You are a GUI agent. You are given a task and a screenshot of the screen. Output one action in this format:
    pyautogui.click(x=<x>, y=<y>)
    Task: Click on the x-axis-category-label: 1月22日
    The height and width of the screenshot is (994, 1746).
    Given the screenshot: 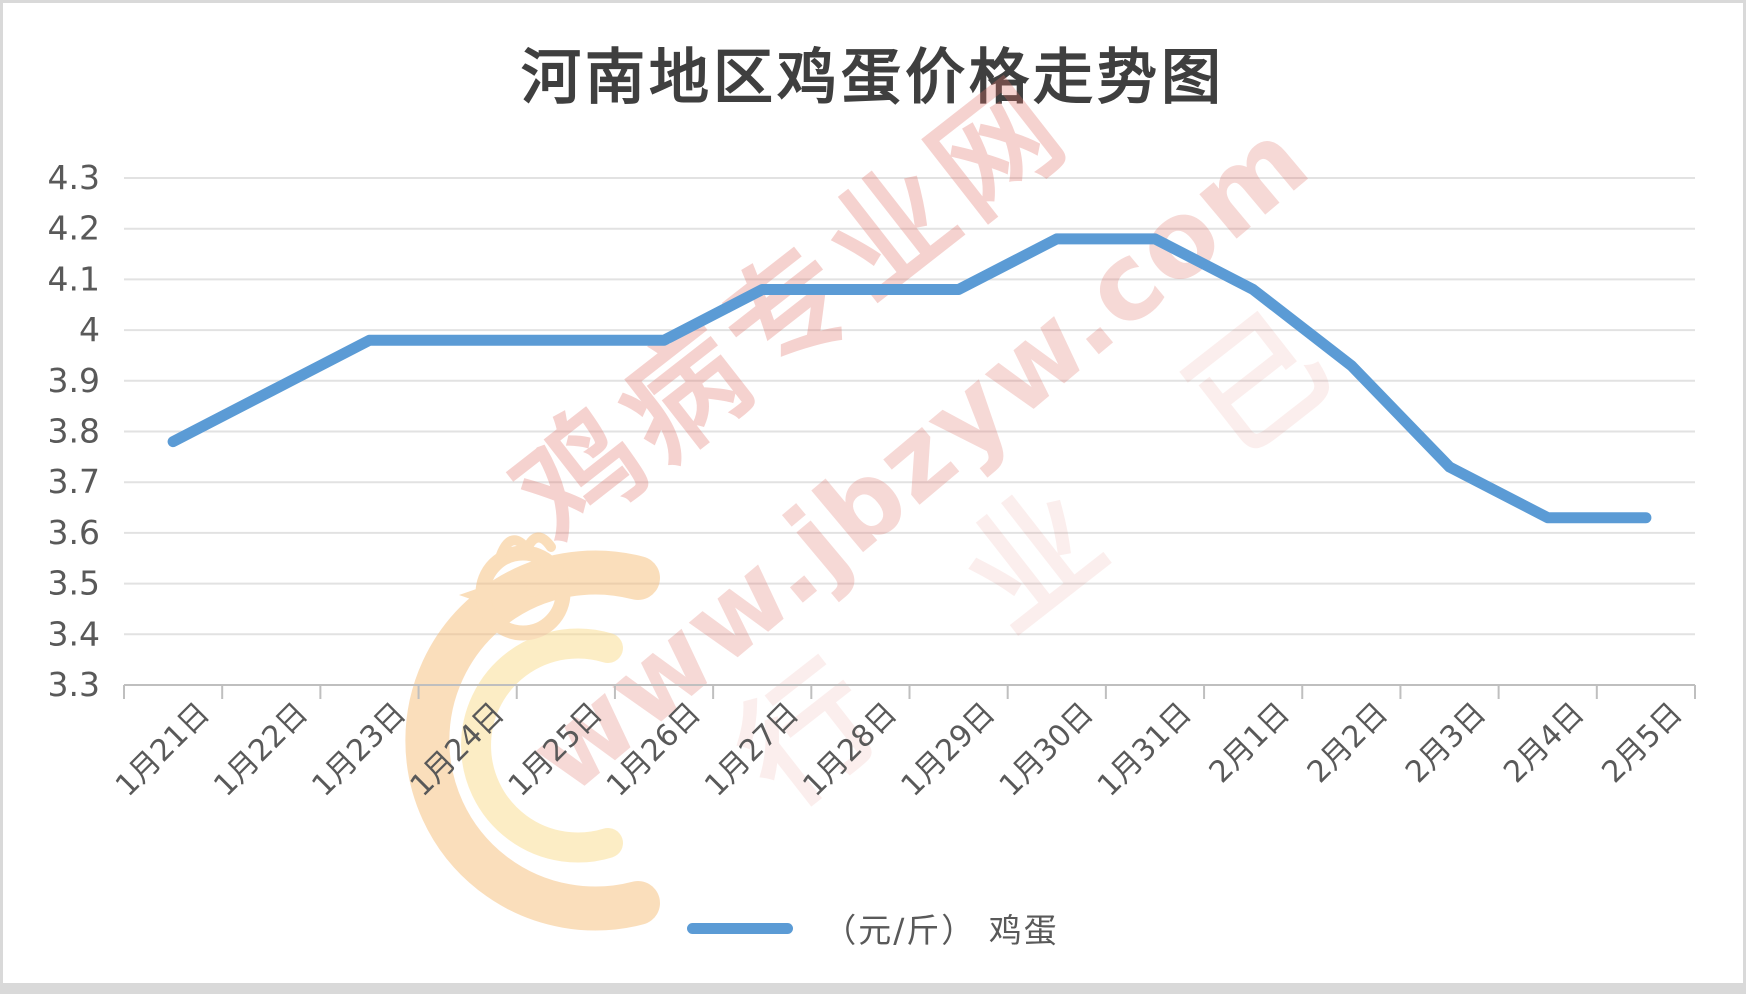 What is the action you would take?
    pyautogui.click(x=261, y=750)
    